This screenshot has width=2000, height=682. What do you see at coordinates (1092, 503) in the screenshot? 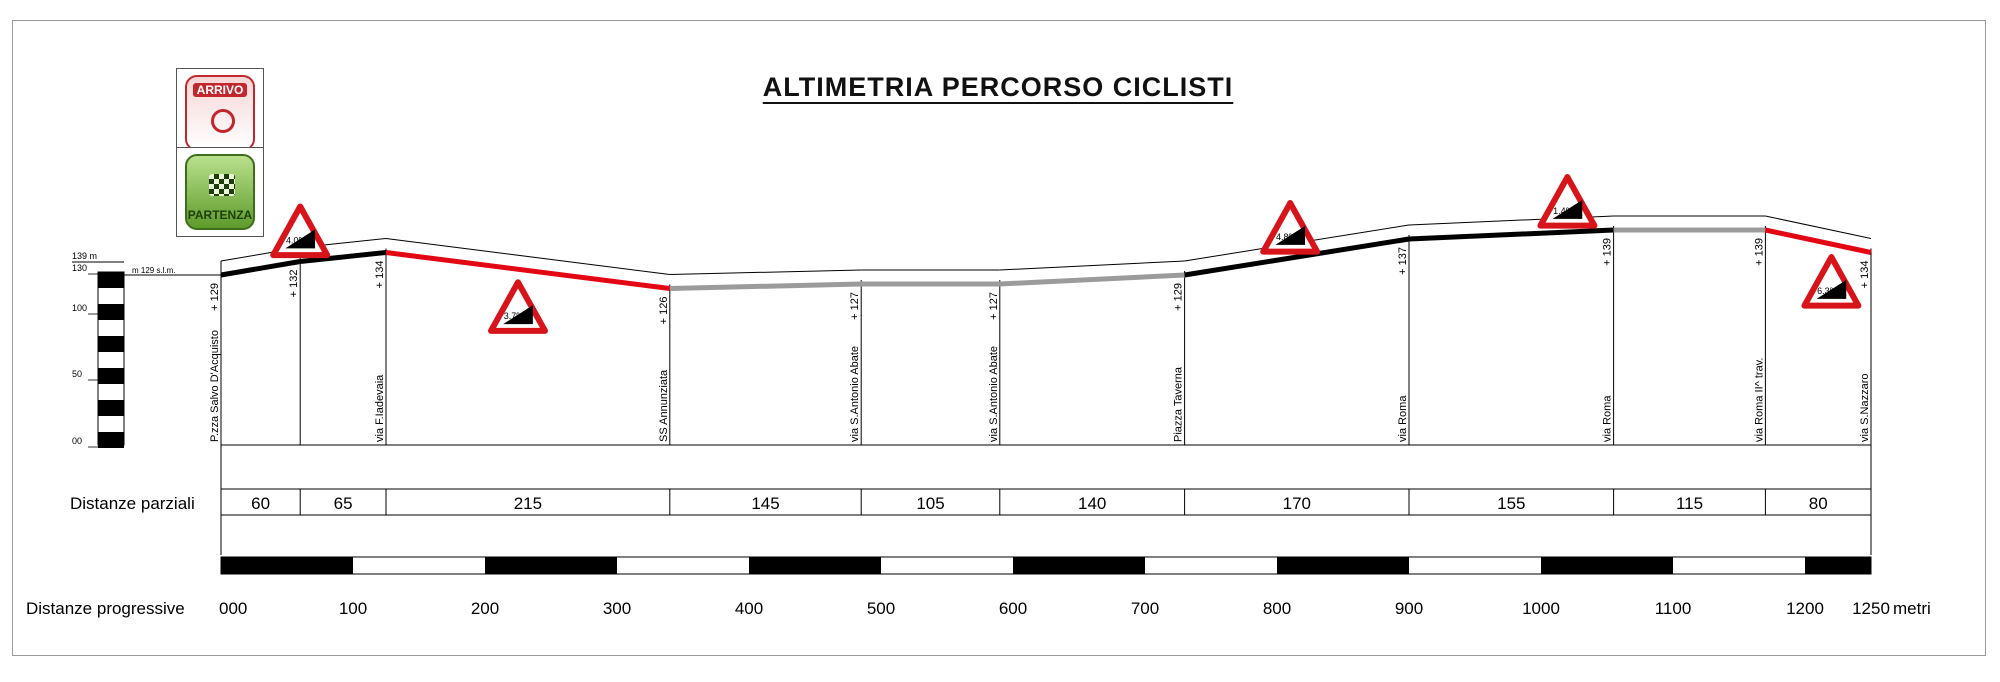
I see `partial-distance-value: 140` at bounding box center [1092, 503].